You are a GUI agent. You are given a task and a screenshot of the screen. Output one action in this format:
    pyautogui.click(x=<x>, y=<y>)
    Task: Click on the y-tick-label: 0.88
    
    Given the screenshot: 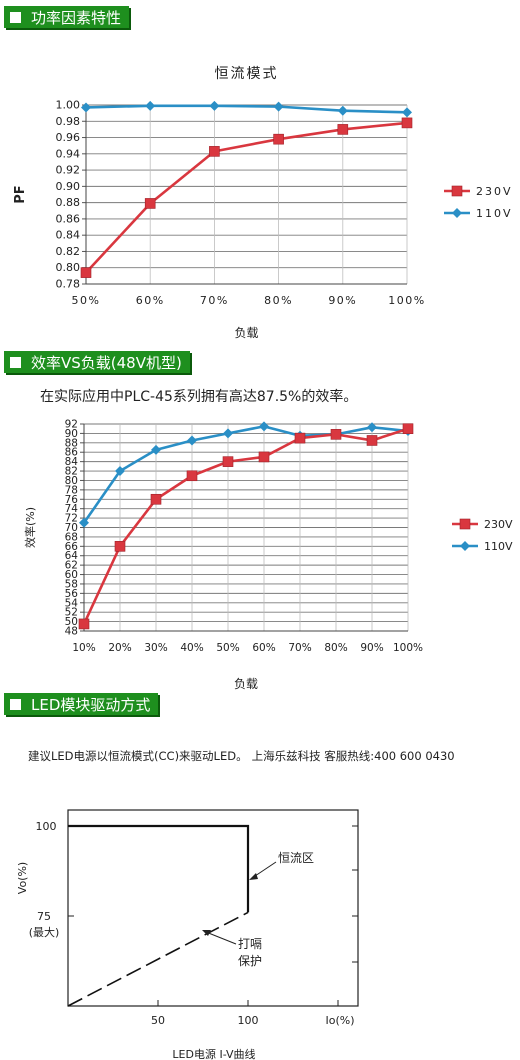 What is the action you would take?
    pyautogui.click(x=68, y=202)
    